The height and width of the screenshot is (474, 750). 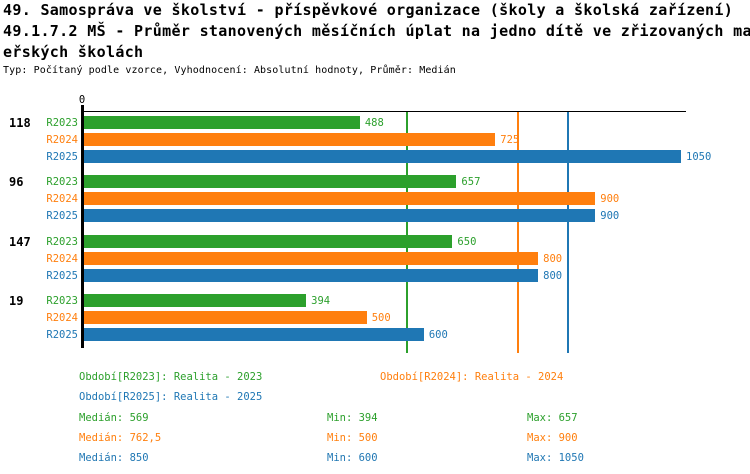 What do you see at coordinates (82, 100) in the screenshot?
I see `x-axis-zero-tick-label: 0` at bounding box center [82, 100].